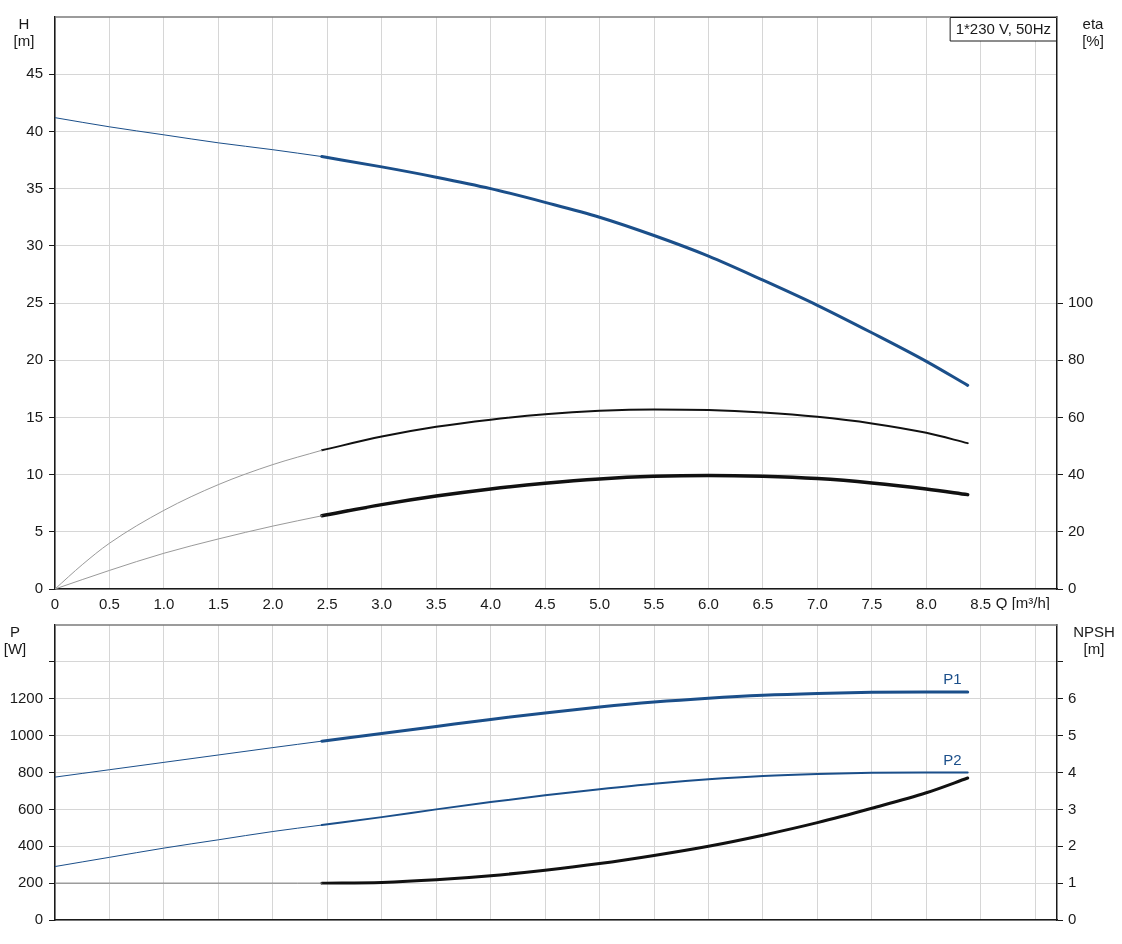  Describe the element at coordinates (55, 604) in the screenshot. I see `x-tick-label: 0` at that location.